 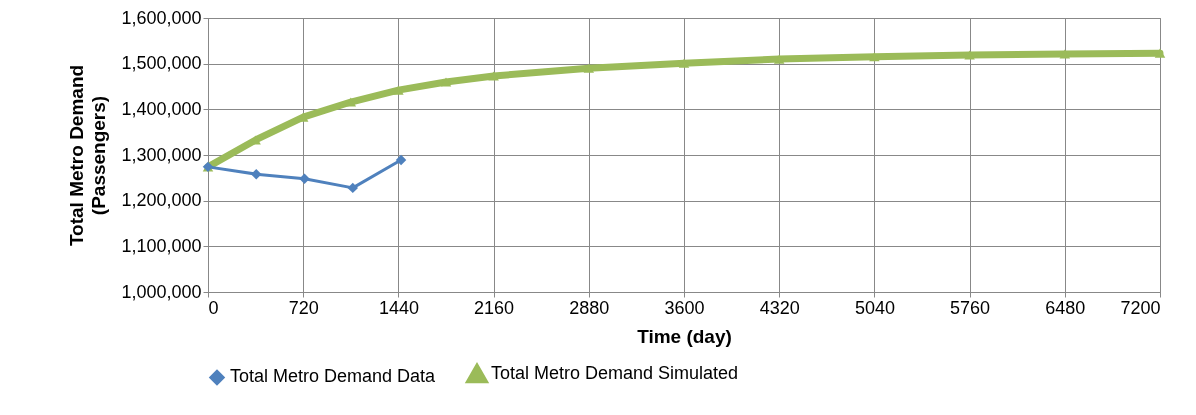 I want to click on x-tick-label: 7200, so click(x=1140, y=307).